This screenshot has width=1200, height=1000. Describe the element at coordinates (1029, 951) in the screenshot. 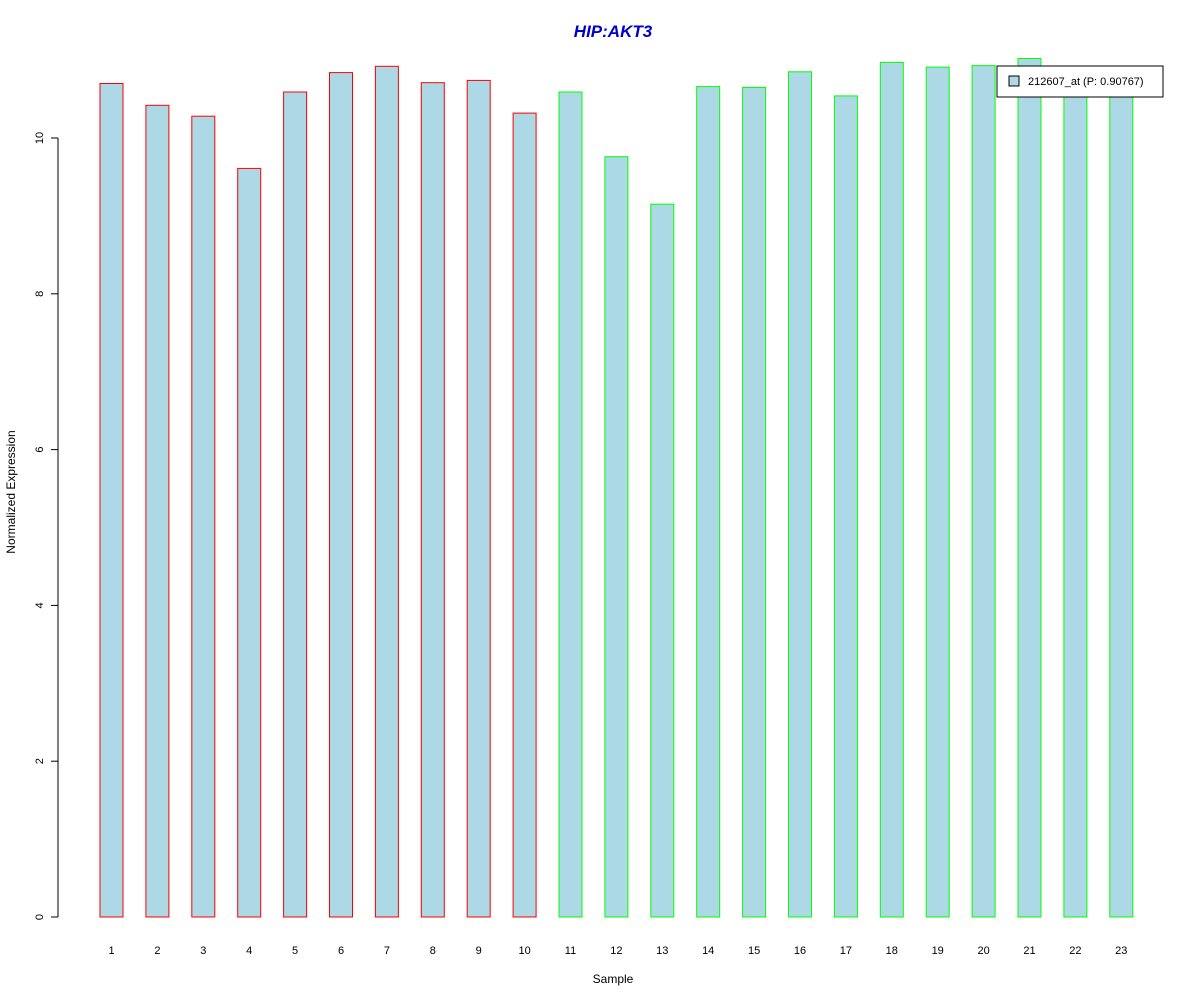

I see `x-tick-label-21: 21` at that location.